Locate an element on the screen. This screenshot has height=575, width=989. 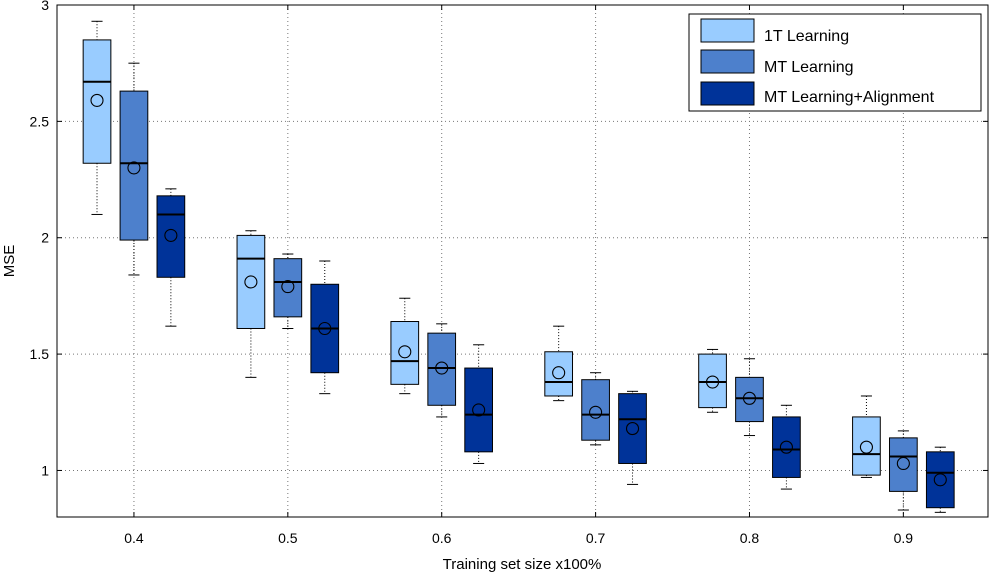
box-mt-learning-0.4 is located at coordinates (134, 169).